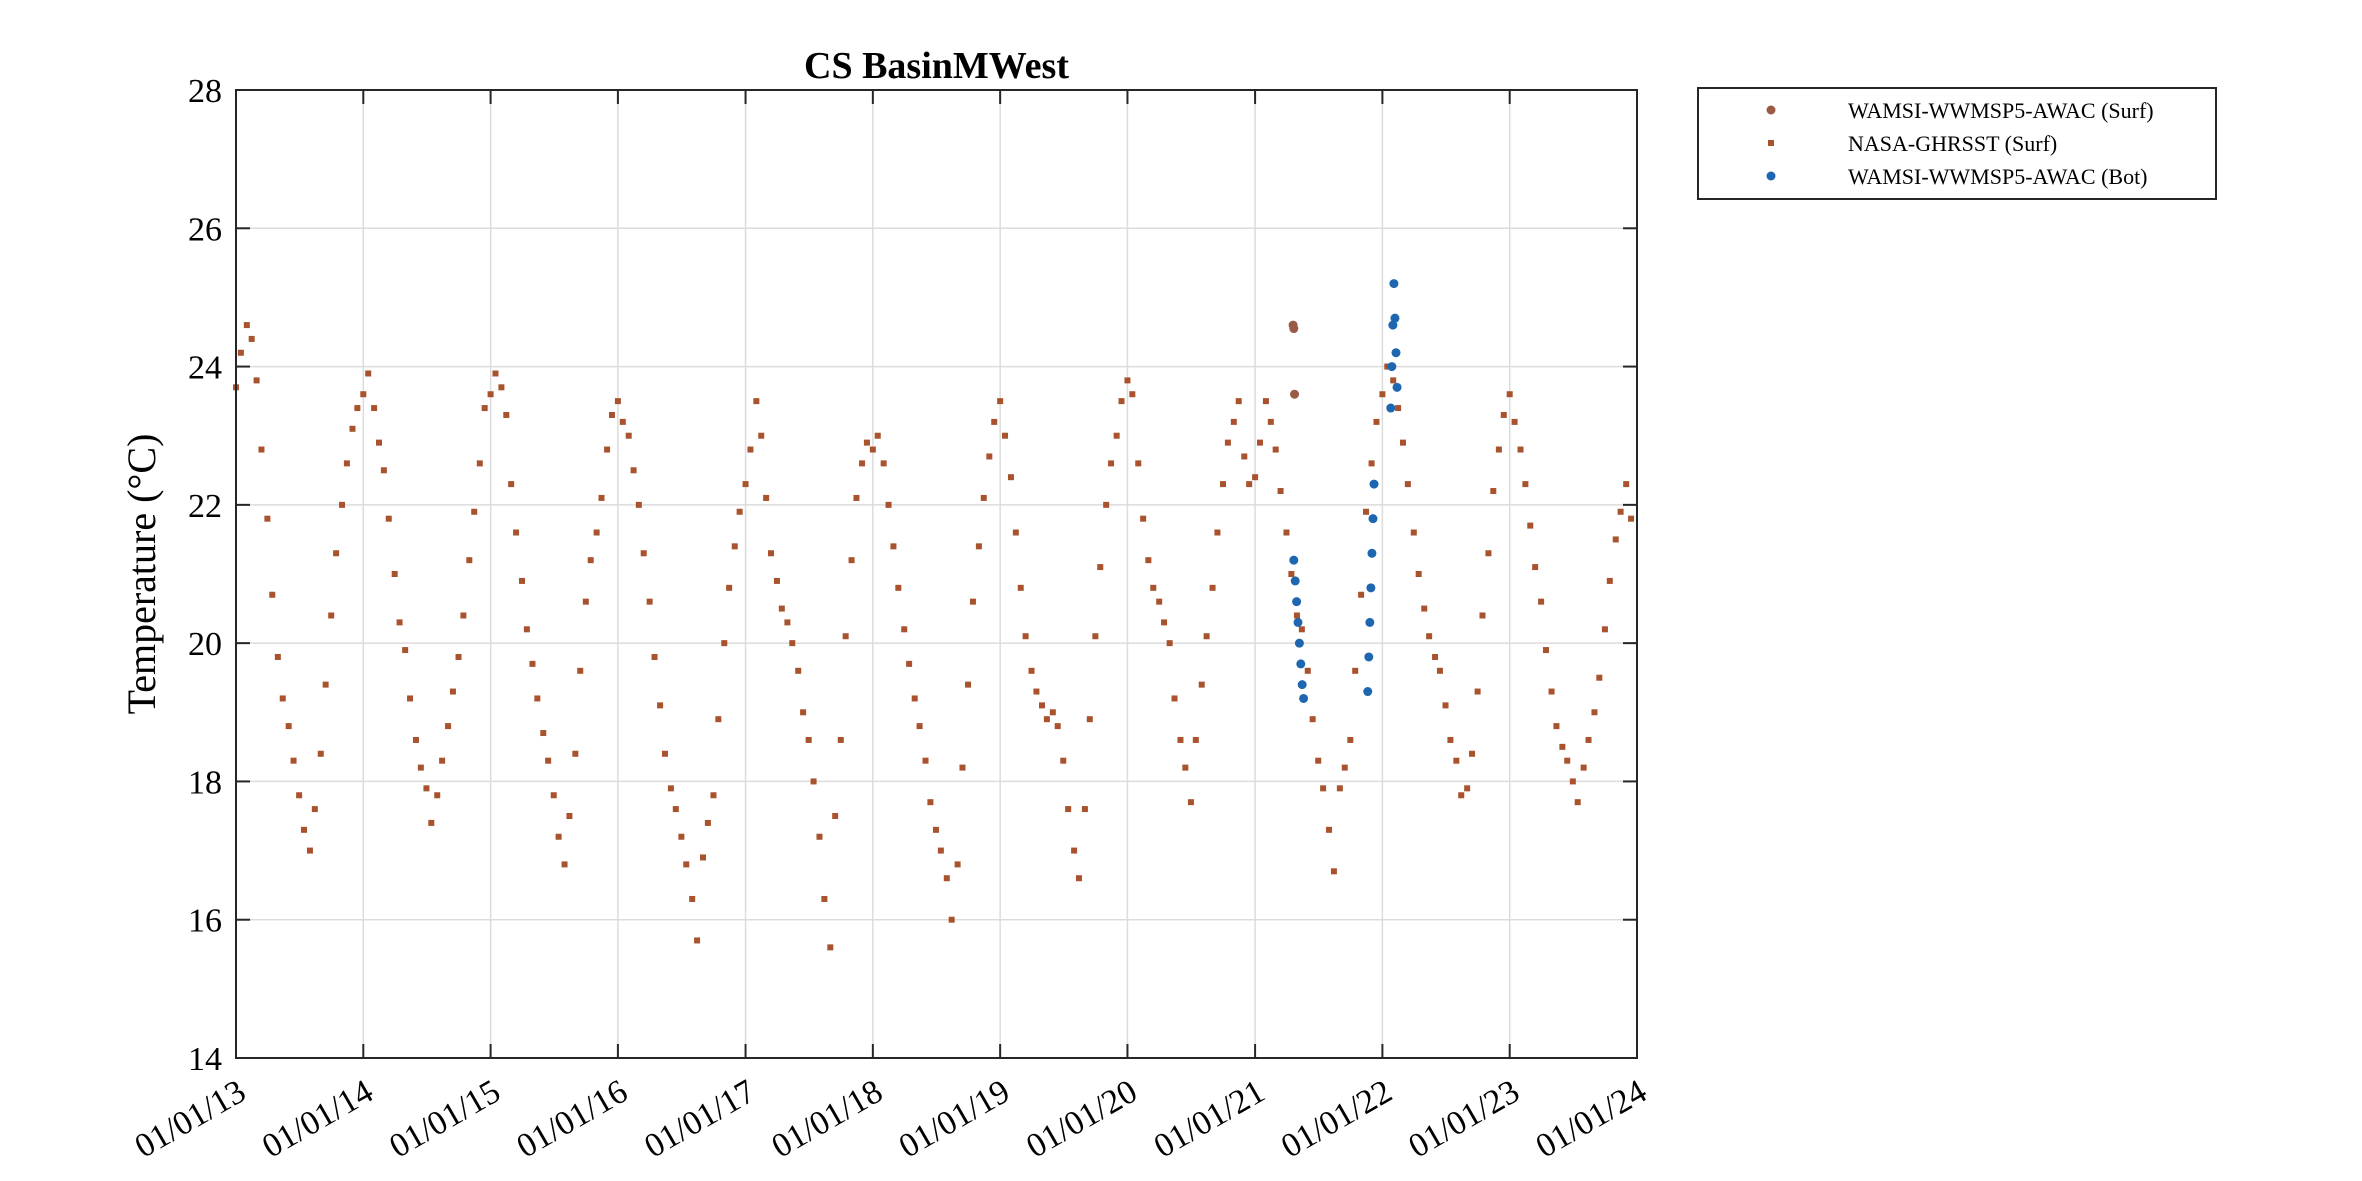  What do you see at coordinates (205, 91) in the screenshot?
I see `y-tick-label: 28` at bounding box center [205, 91].